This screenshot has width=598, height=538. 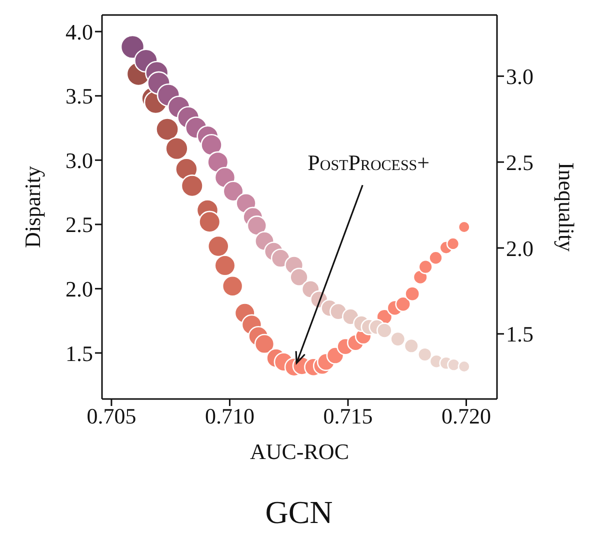 What do you see at coordinates (299, 512) in the screenshot?
I see `text: GCN` at bounding box center [299, 512].